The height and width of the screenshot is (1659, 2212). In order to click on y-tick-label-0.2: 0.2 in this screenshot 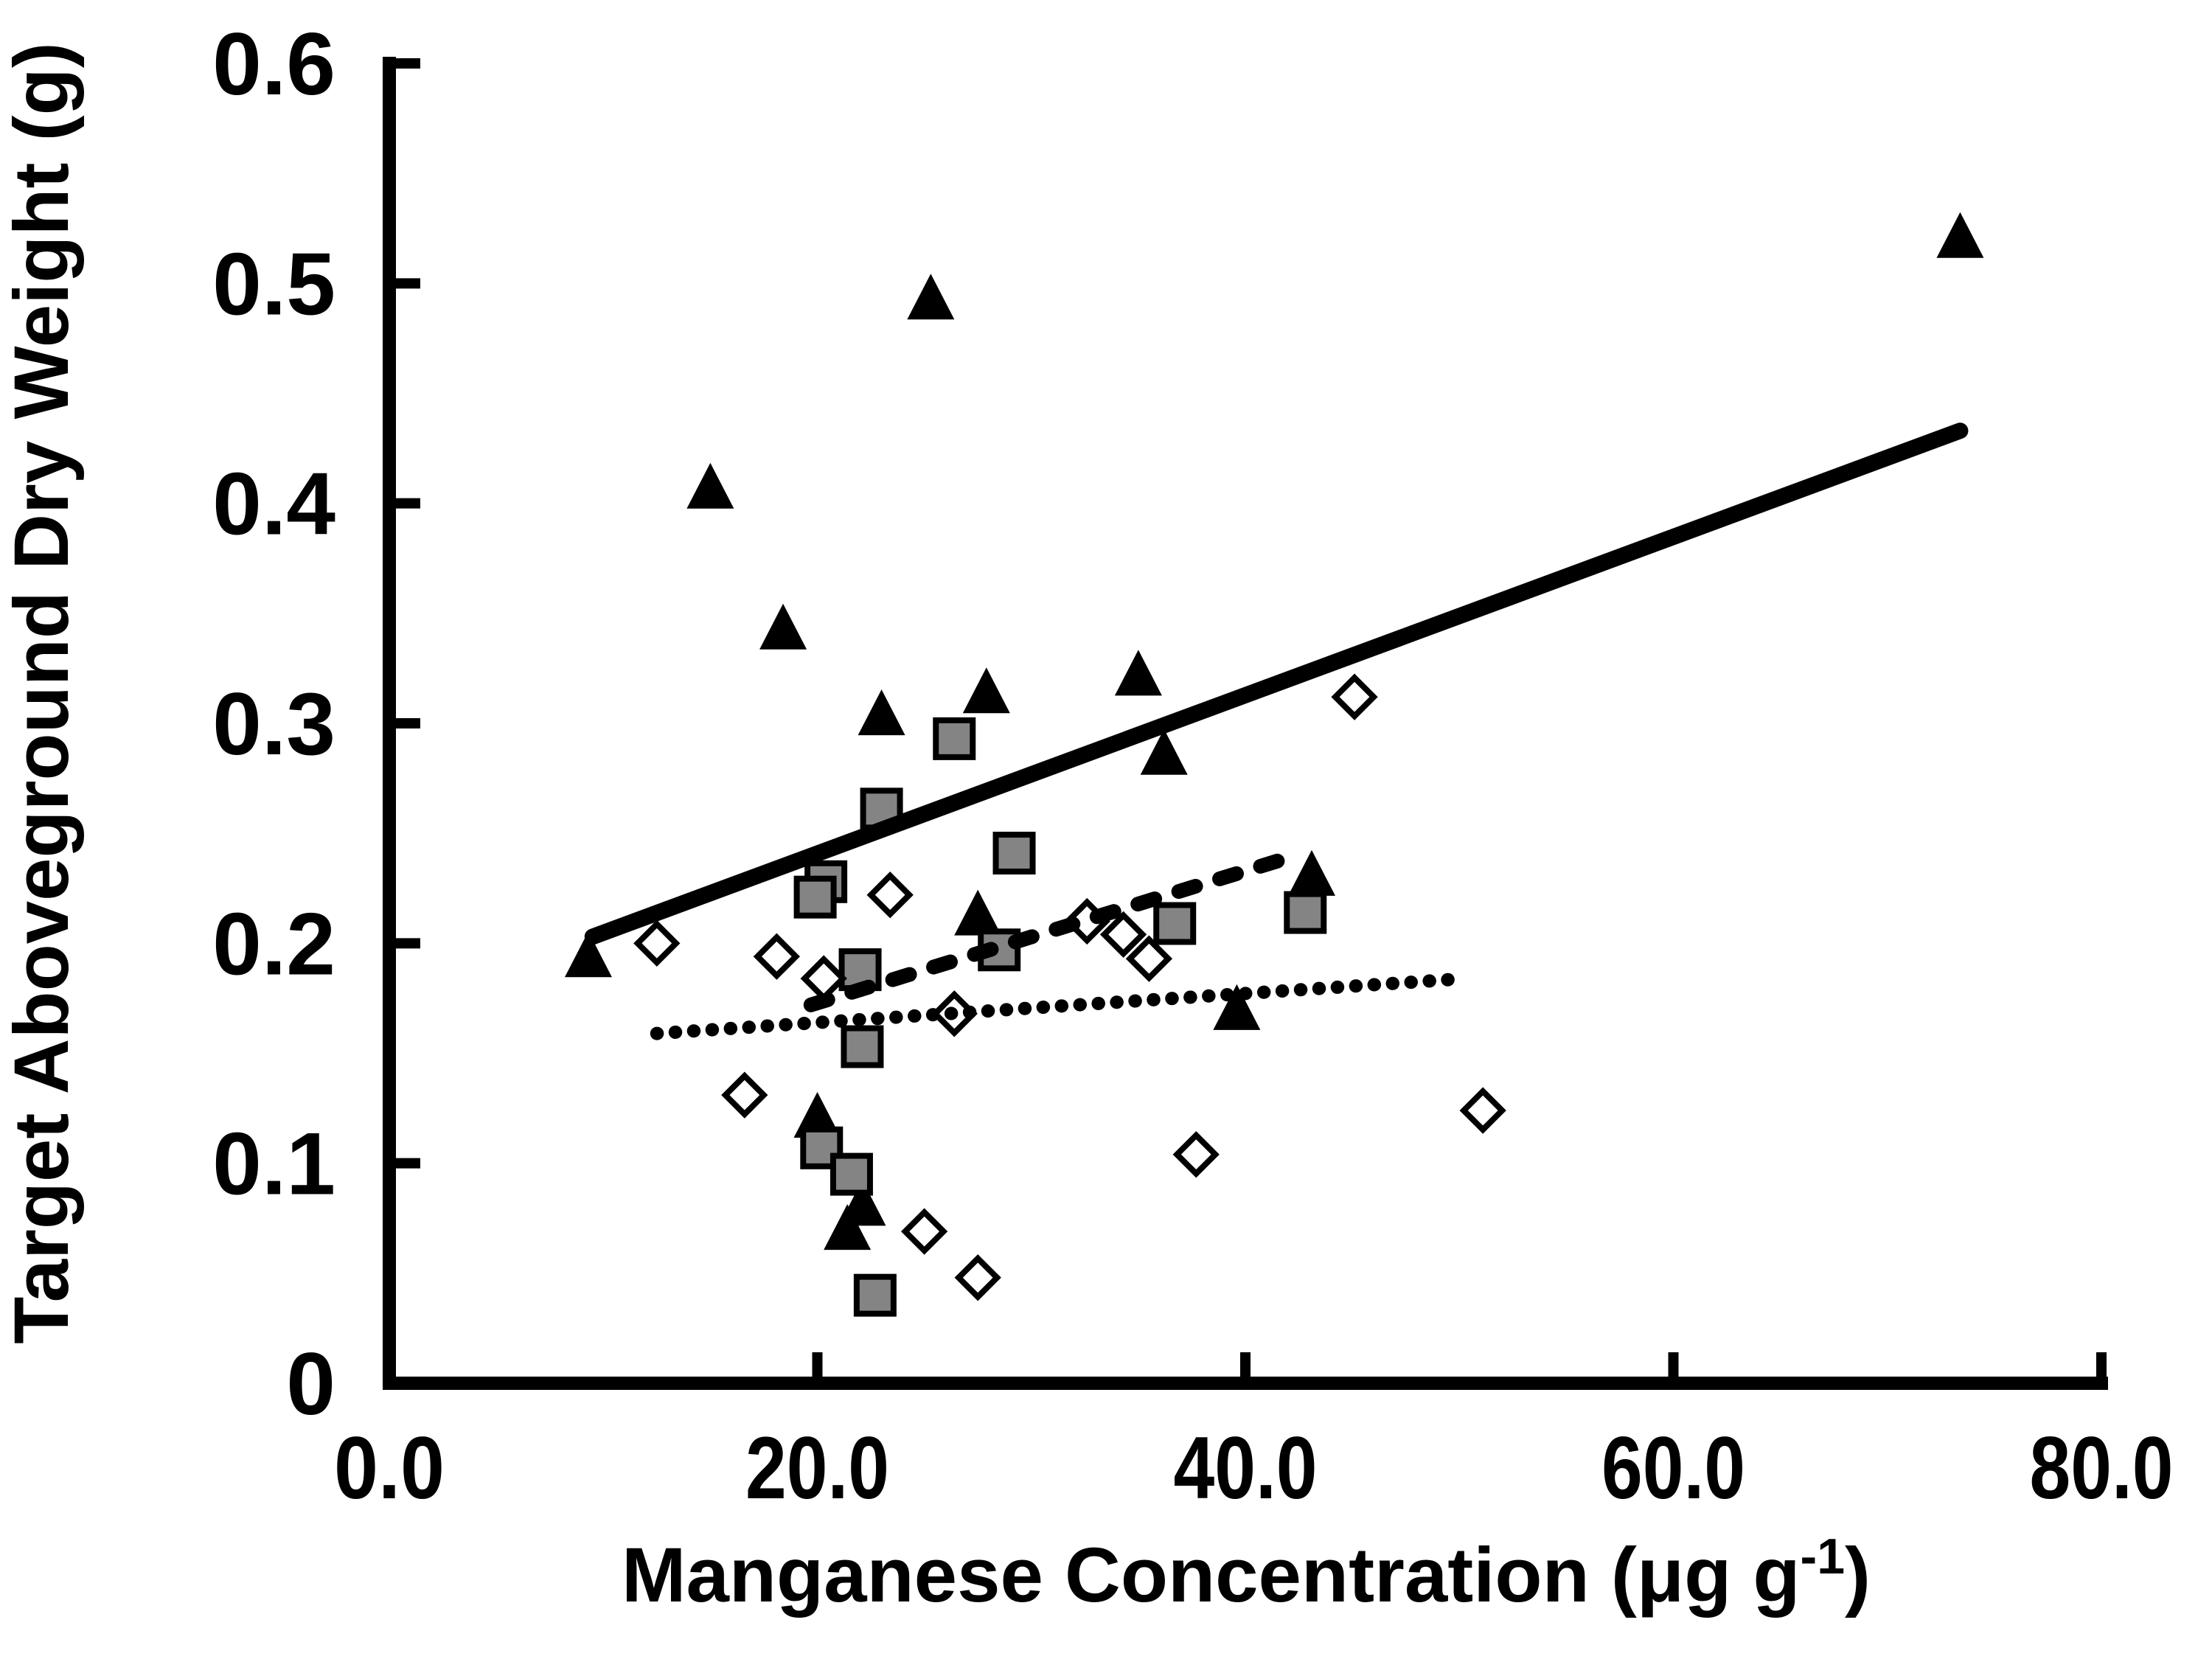, I will do `click(273, 943)`.